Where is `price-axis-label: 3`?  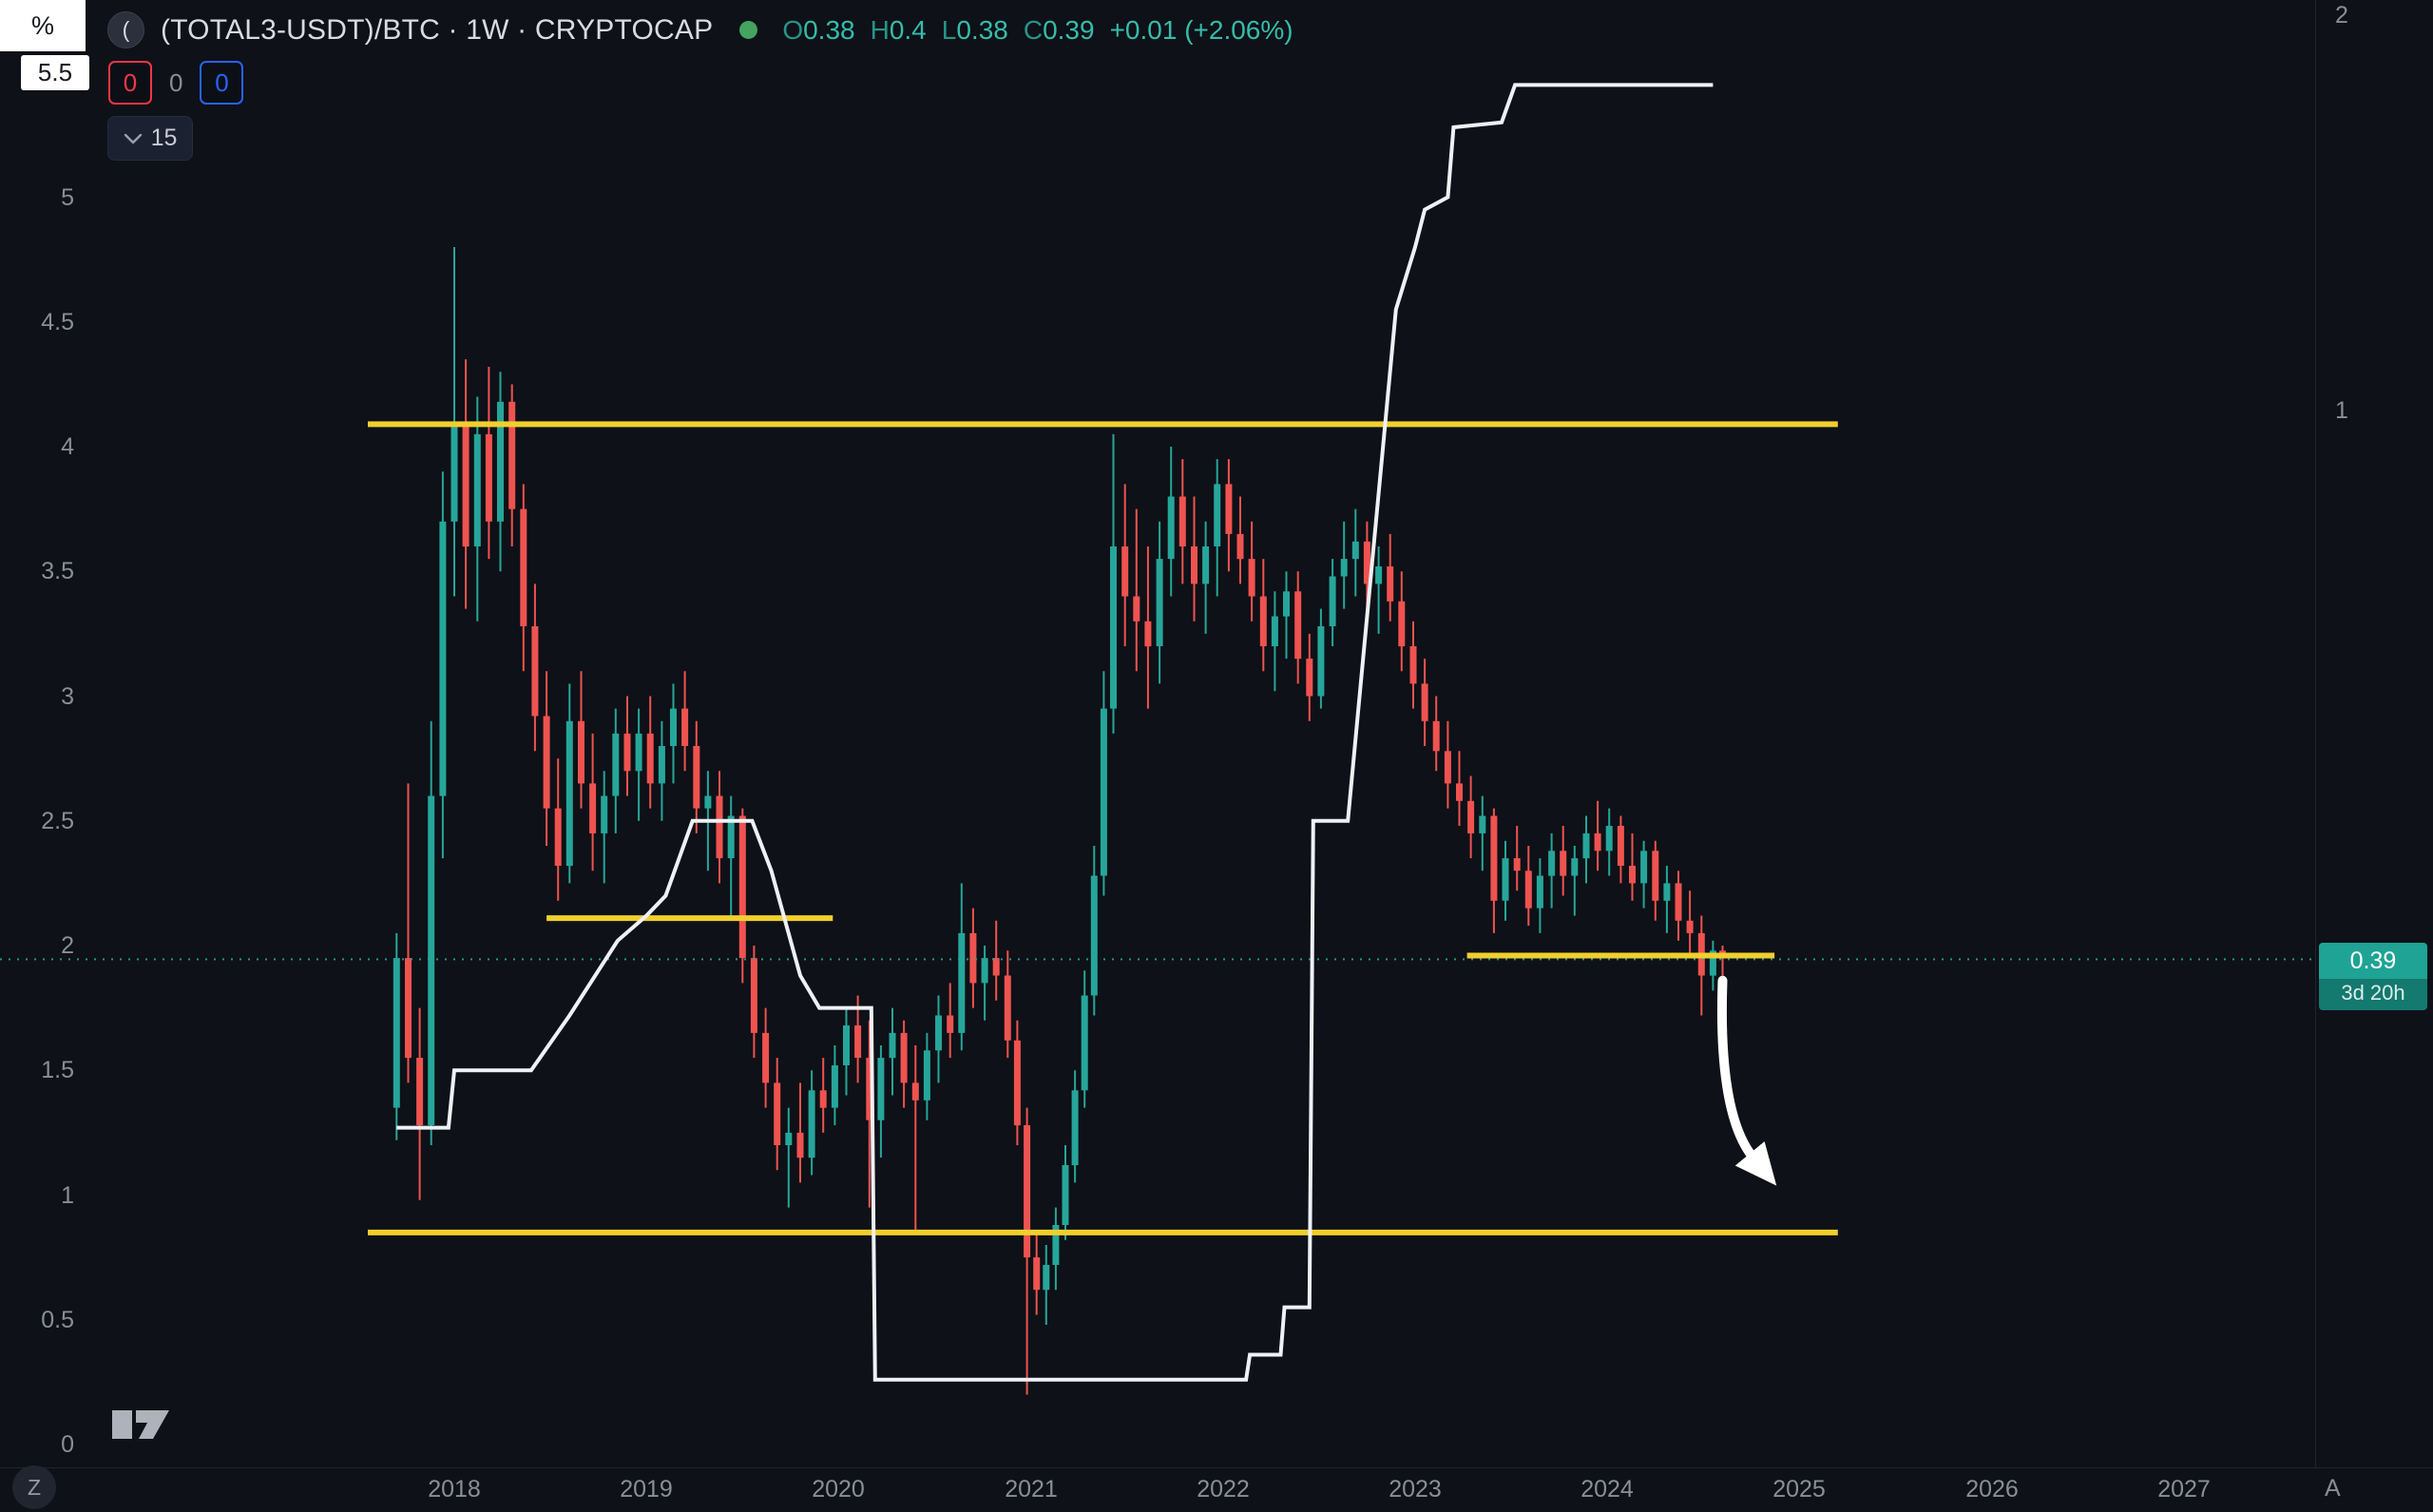
price-axis-label: 3 is located at coordinates (67, 696).